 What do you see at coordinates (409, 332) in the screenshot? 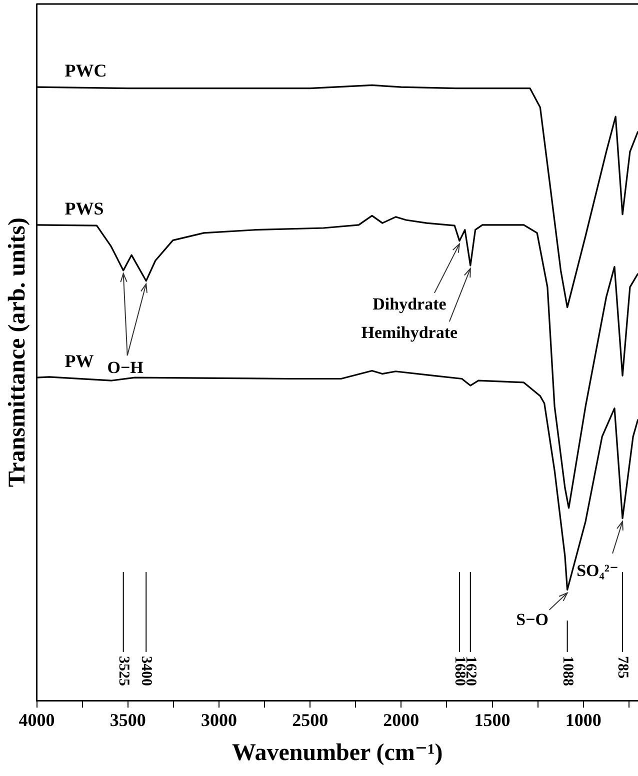
I see `annotation: Hemihydrate` at bounding box center [409, 332].